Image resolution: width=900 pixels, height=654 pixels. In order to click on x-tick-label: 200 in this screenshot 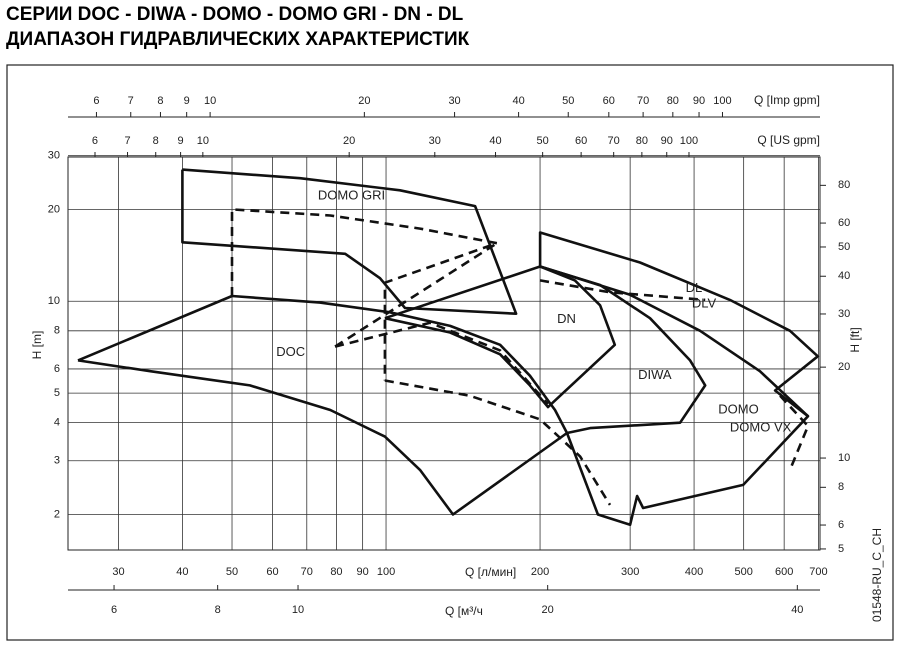, I will do `click(540, 572)`.